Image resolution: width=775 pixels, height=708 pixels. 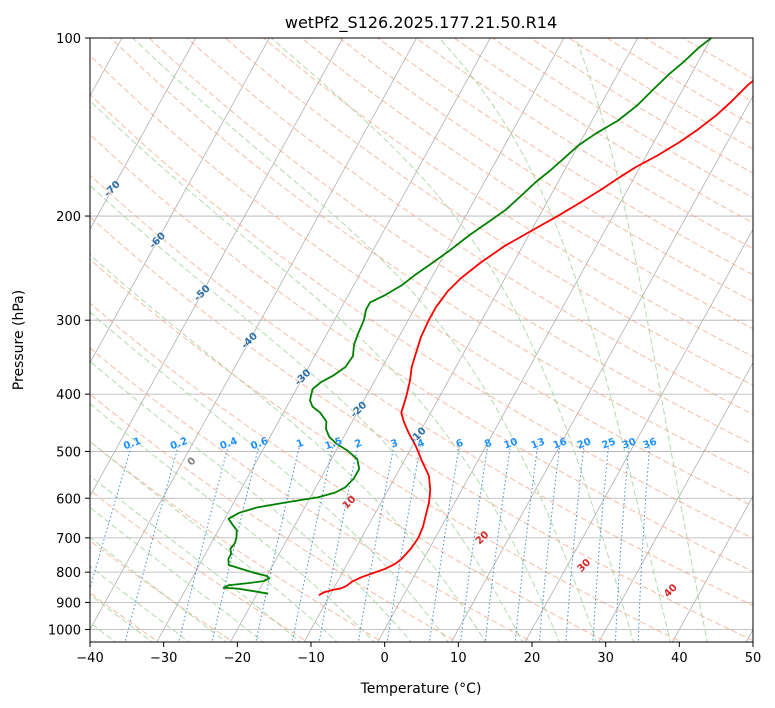 I want to click on x-tick-label: −30, so click(x=163, y=658).